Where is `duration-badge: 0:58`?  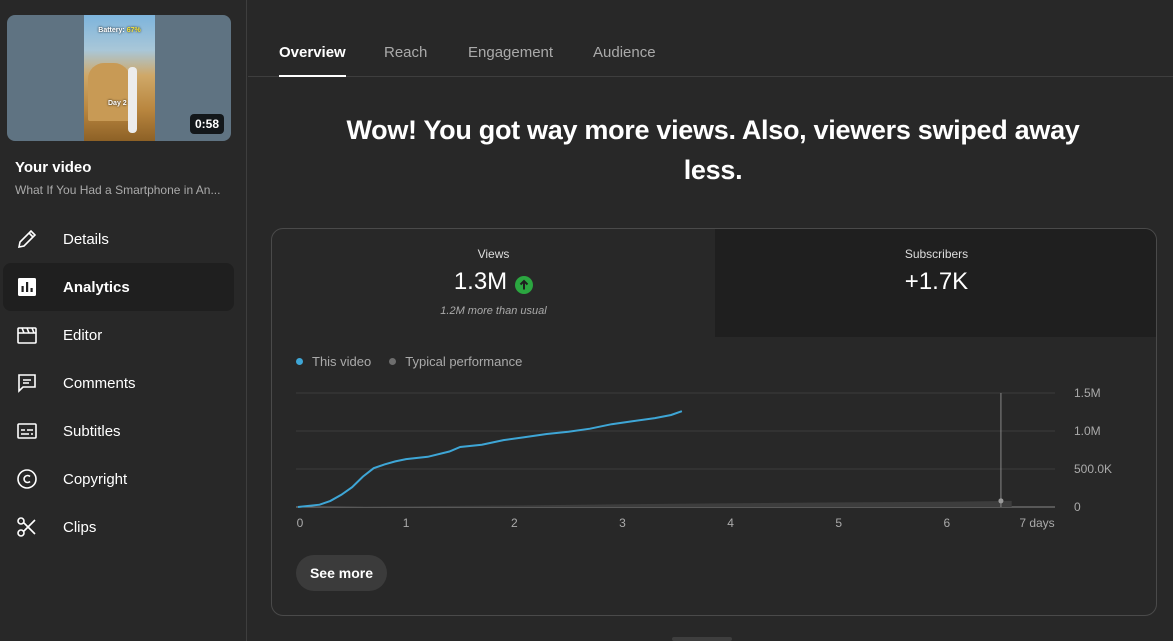
duration-badge: 0:58 is located at coordinates (206, 124).